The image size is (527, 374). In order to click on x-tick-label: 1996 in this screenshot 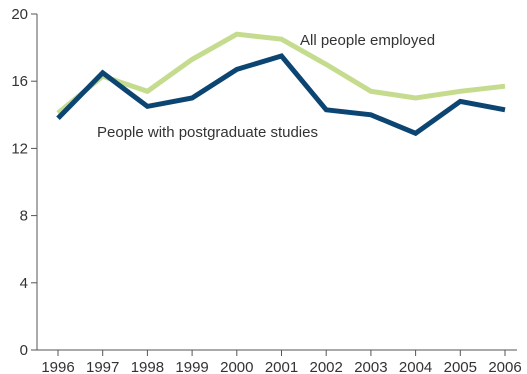, I will do `click(57, 366)`.